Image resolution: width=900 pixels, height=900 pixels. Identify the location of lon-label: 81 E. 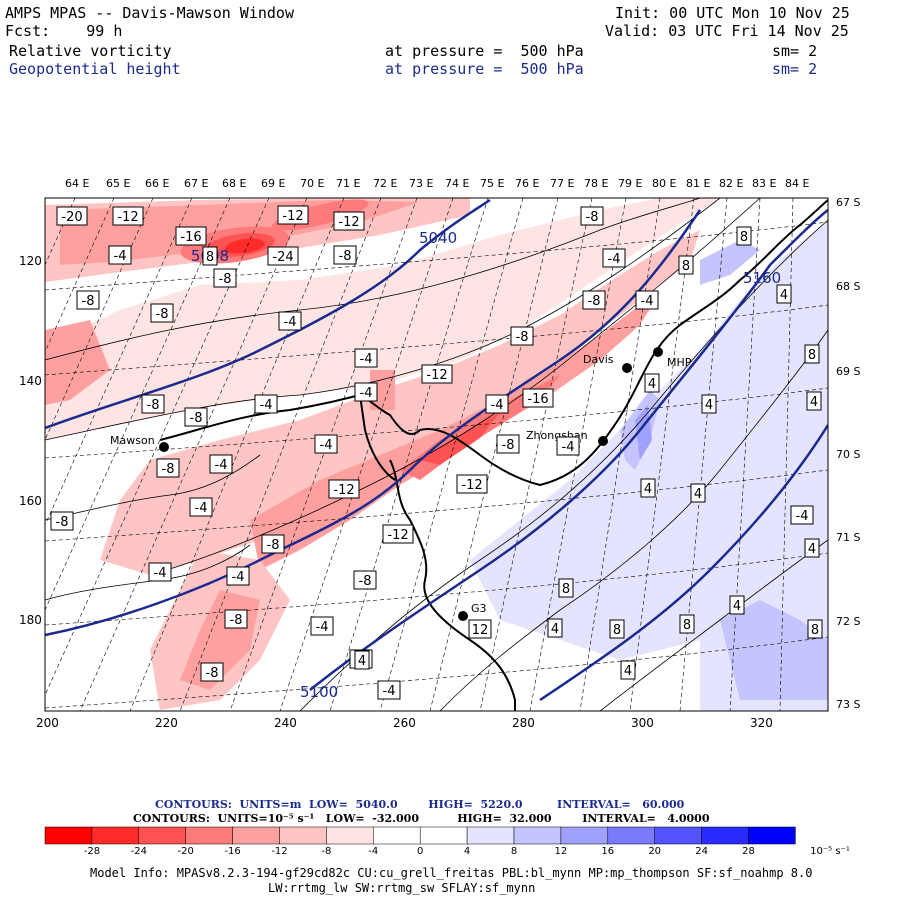
(698, 183).